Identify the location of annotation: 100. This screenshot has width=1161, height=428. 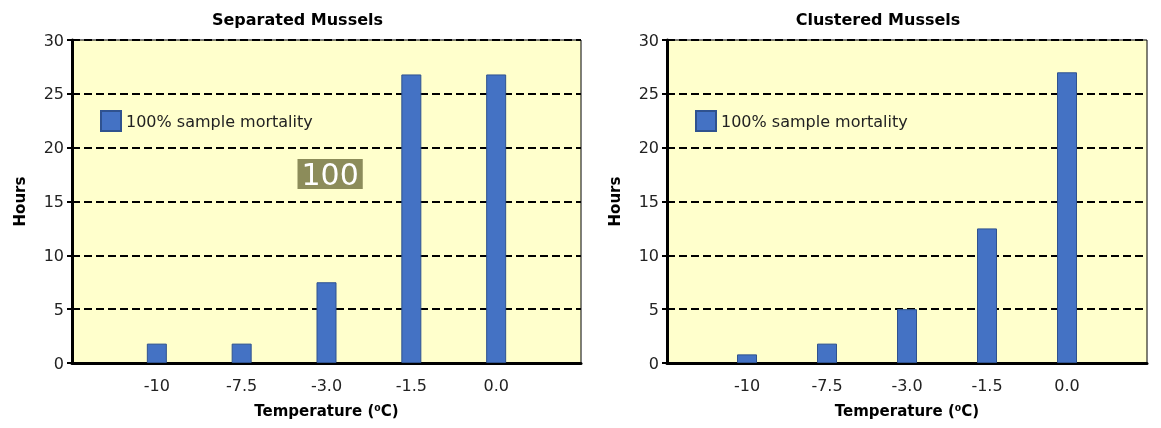
(330, 174).